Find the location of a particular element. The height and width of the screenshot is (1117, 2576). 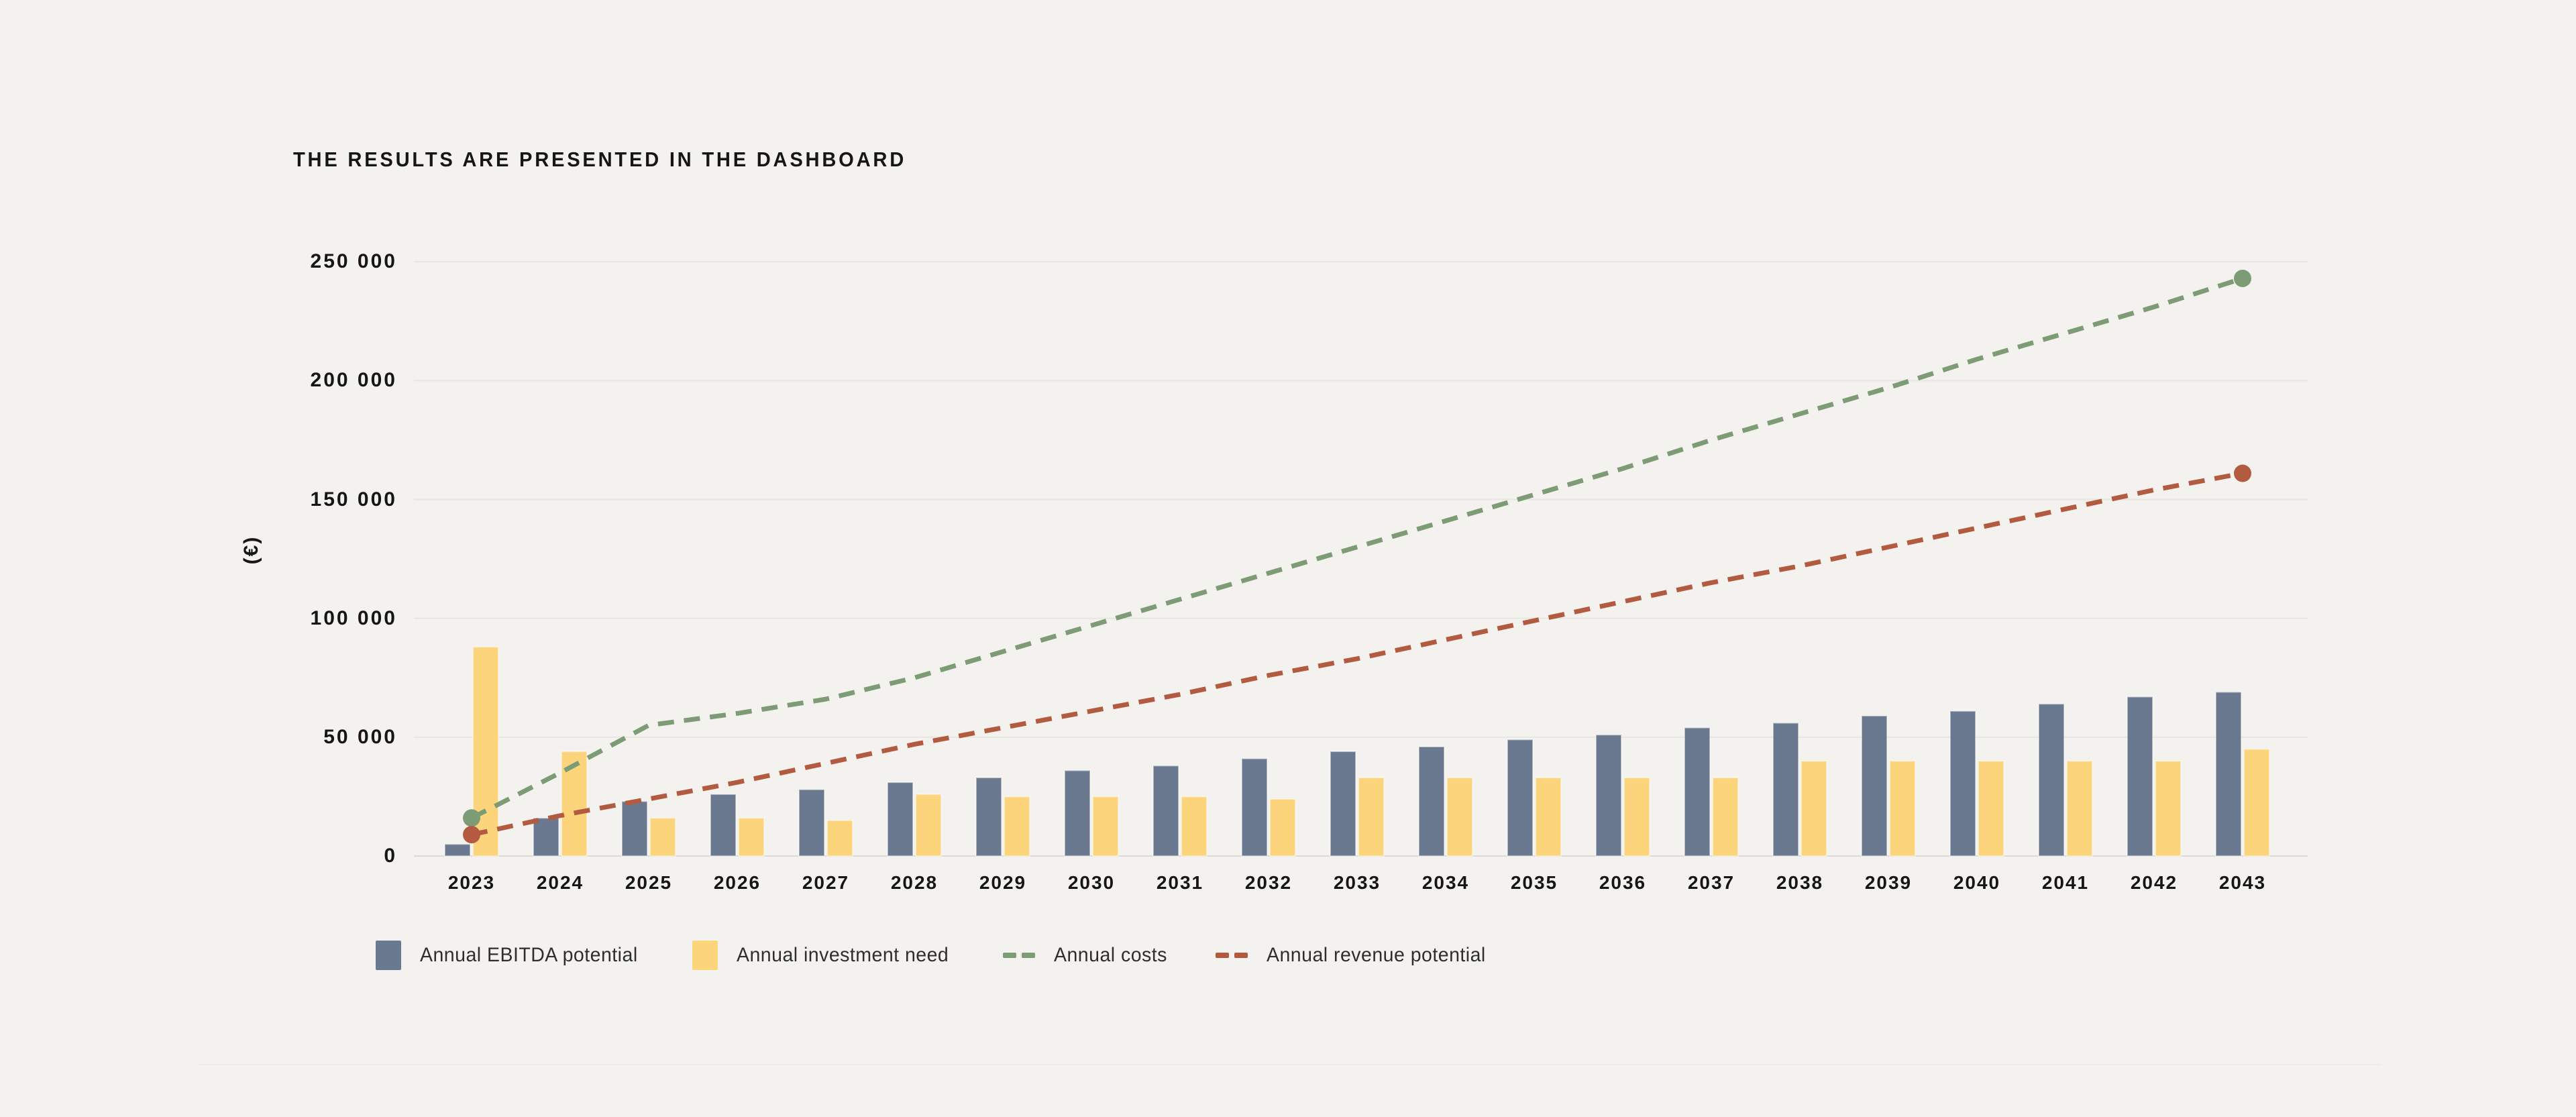

y-tick-label-100000: 100 000 is located at coordinates (353, 617).